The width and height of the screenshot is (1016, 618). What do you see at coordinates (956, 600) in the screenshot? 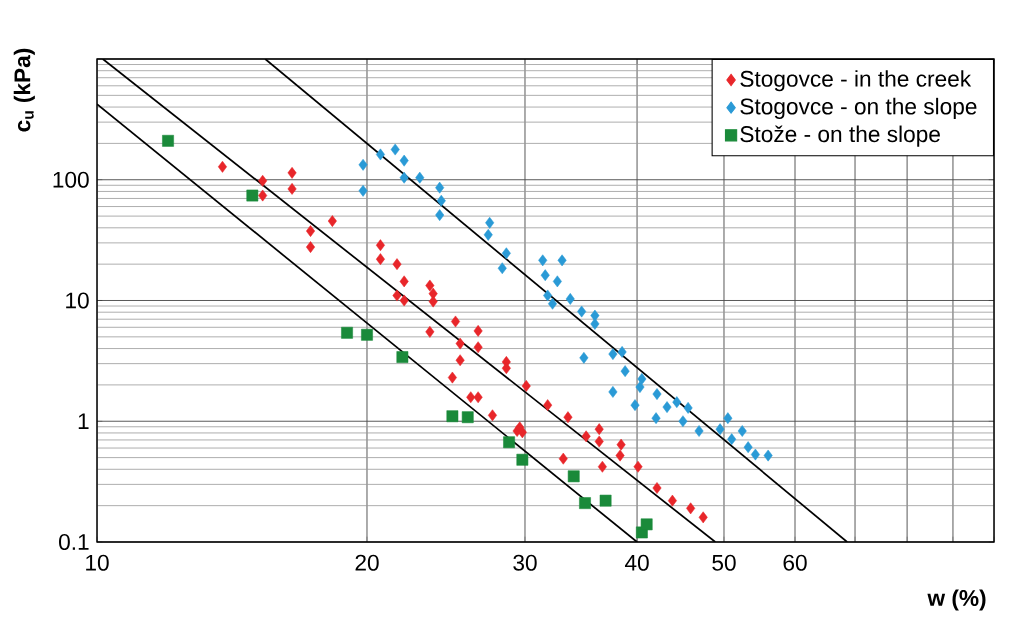
I see `x-axis-title: w (%)` at bounding box center [956, 600].